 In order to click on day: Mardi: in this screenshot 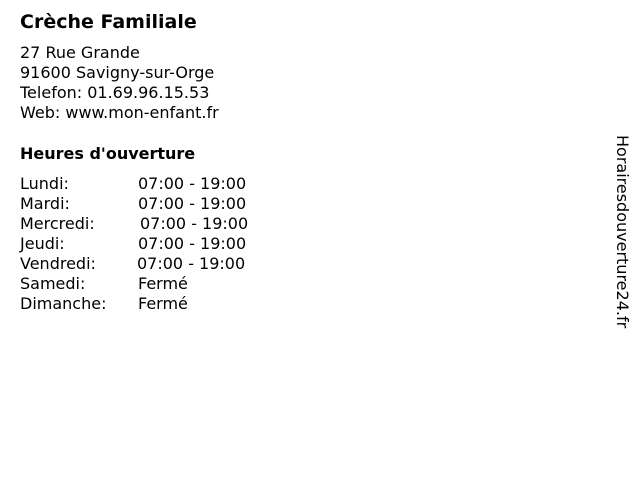, I will do `click(45, 203)`.